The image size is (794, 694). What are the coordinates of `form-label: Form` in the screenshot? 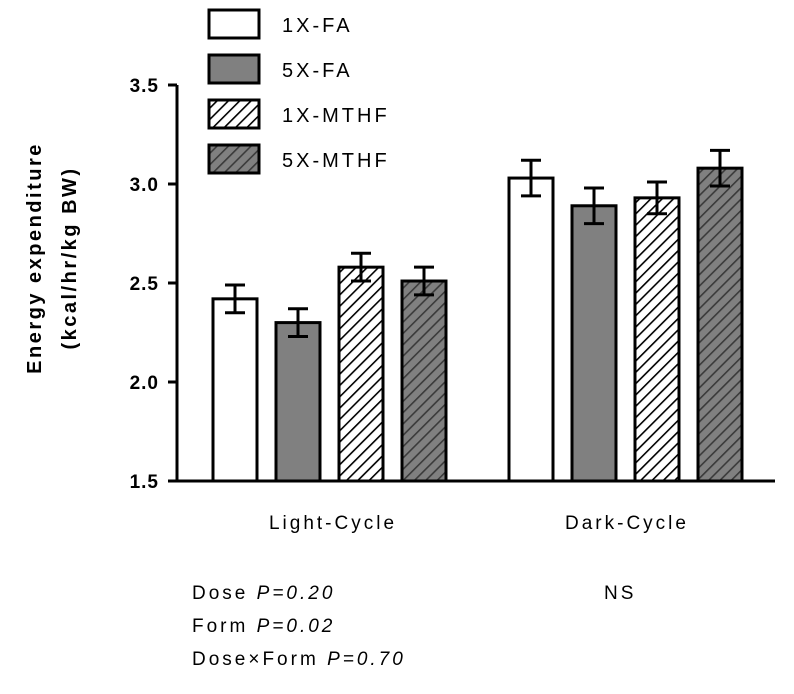 It's located at (220, 626).